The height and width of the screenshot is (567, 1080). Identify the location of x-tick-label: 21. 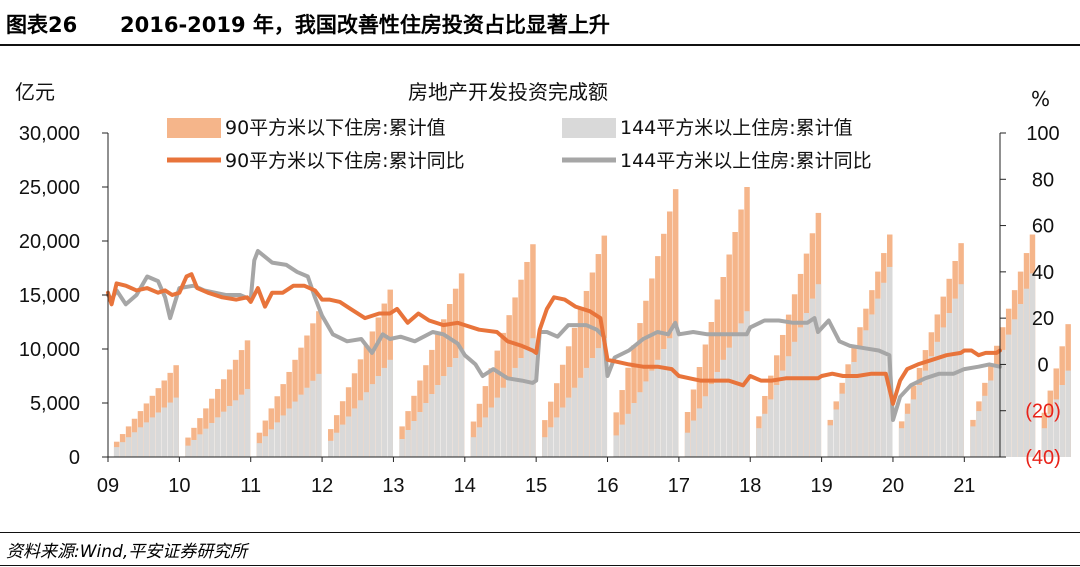
(964, 486).